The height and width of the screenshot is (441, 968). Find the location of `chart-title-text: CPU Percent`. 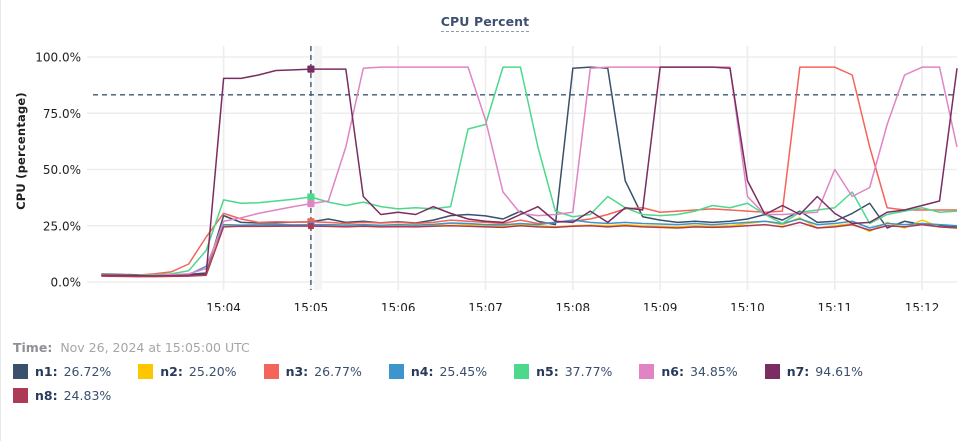

chart-title-text: CPU Percent is located at coordinates (485, 23).